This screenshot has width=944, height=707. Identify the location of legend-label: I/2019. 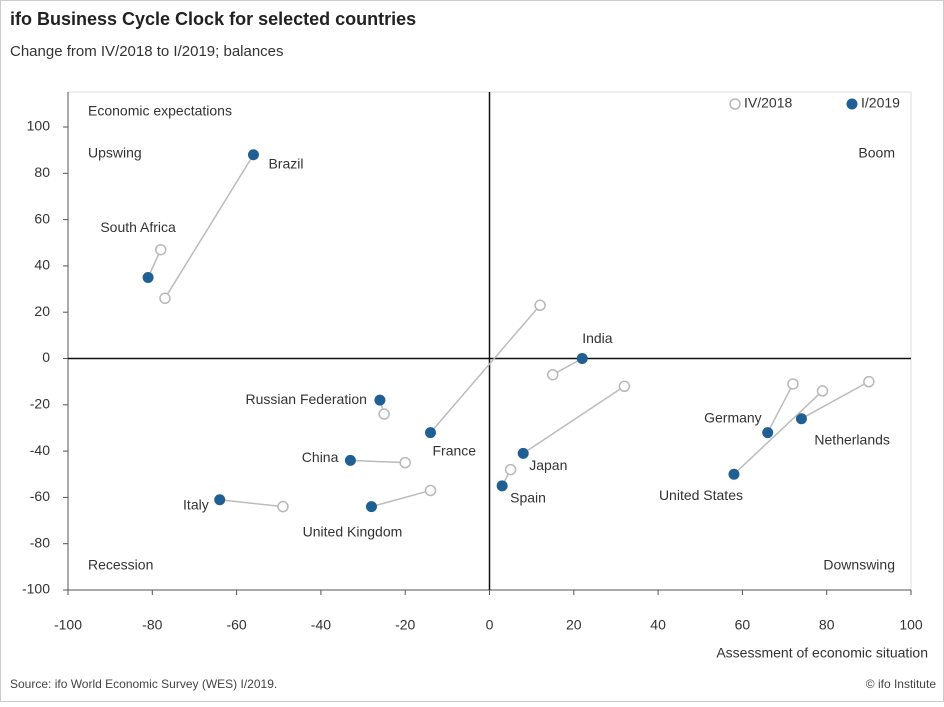
(880, 103).